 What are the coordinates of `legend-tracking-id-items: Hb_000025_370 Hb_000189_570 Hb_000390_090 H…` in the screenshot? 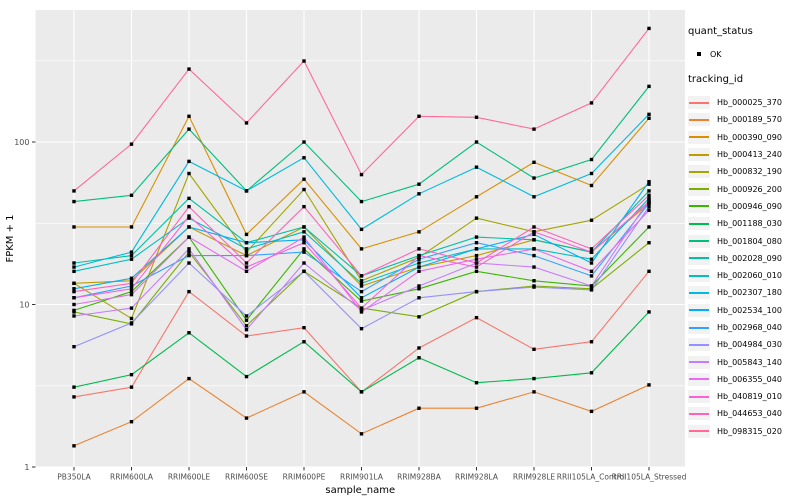 It's located at (744, 267).